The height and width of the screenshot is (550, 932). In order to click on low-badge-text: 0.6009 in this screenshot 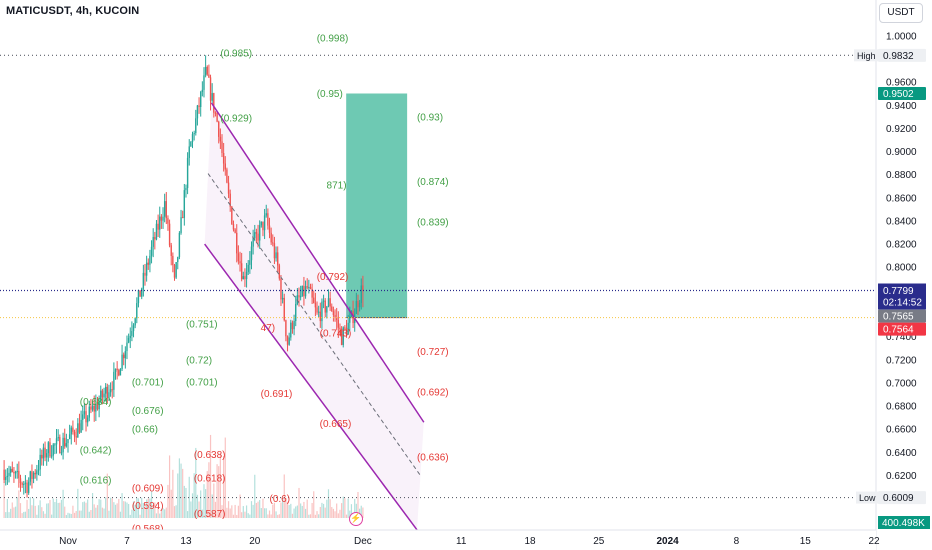, I will do `click(898, 498)`.